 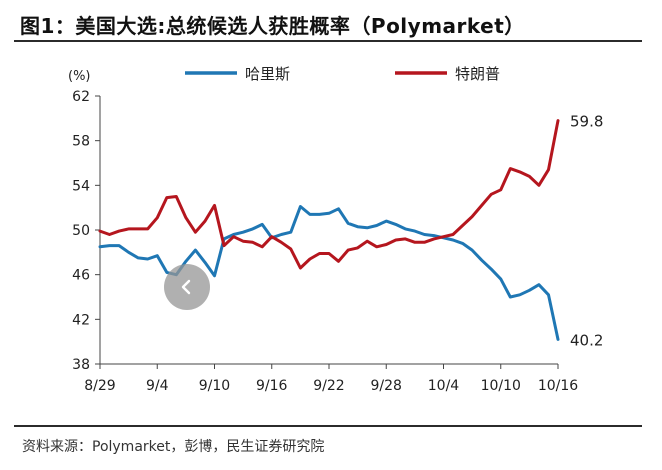 What do you see at coordinates (272, 26) in the screenshot?
I see `chart-title: 图1：美国大选:总统候选人获胜概率（Polymarket）` at bounding box center [272, 26].